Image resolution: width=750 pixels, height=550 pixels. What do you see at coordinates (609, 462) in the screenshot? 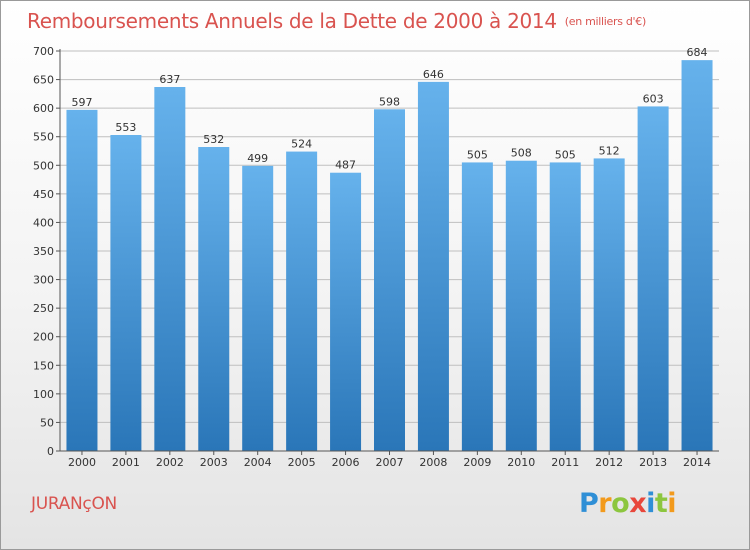
I see `x-tick-label: 2012` at bounding box center [609, 462].